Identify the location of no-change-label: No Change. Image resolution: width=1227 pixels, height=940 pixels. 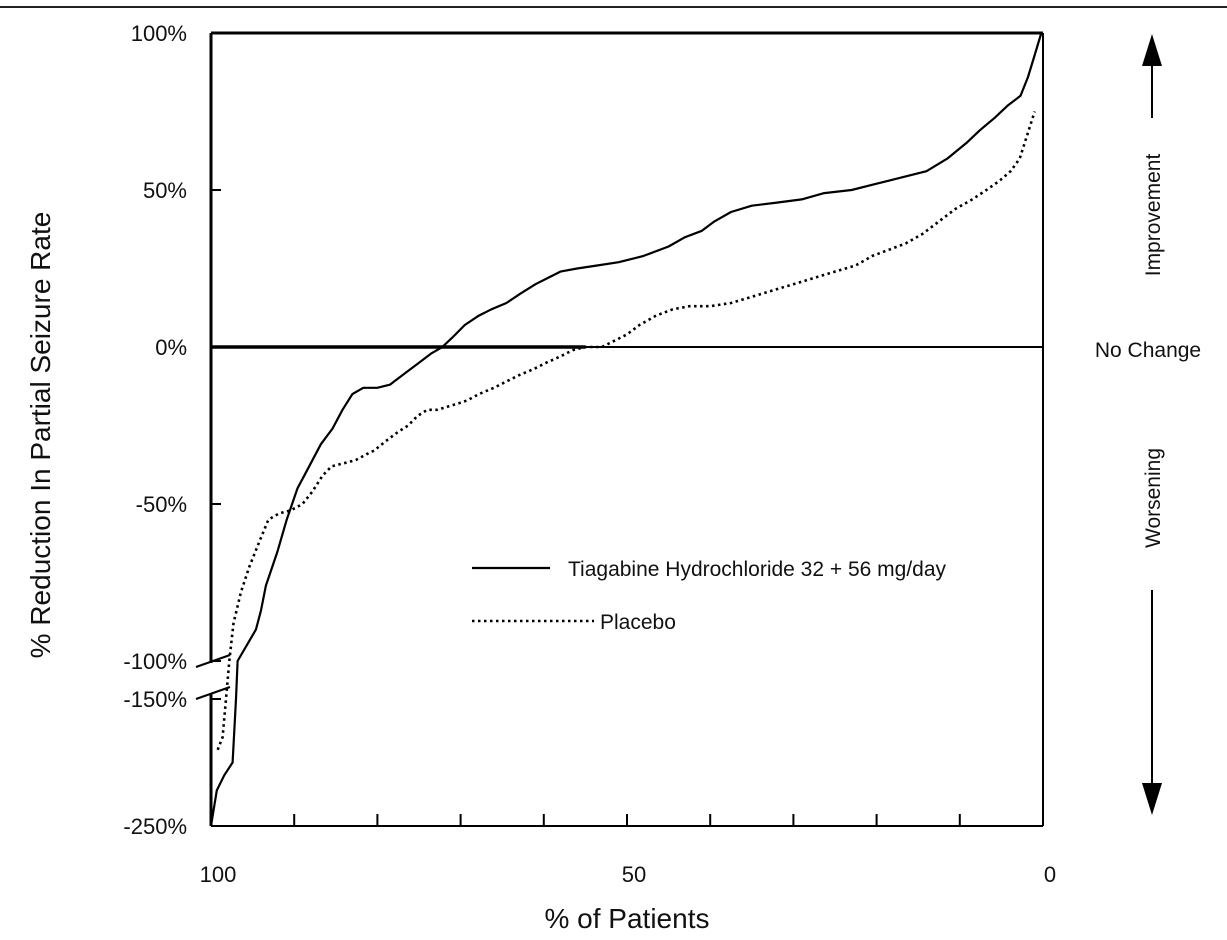
(1148, 350).